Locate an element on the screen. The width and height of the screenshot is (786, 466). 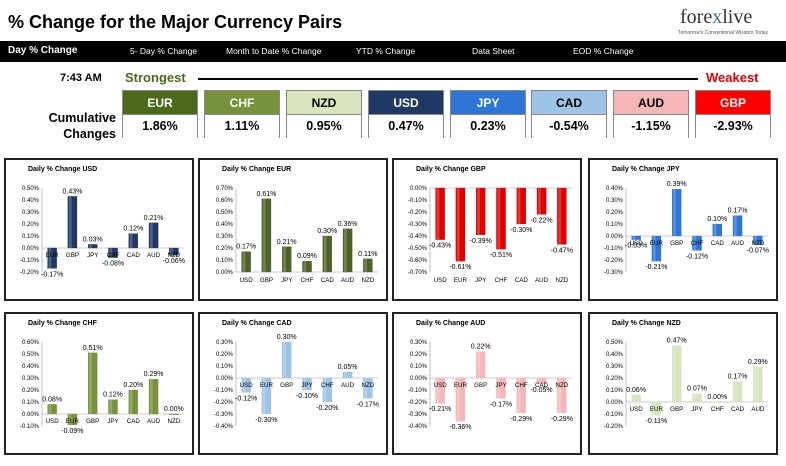
data-label: -0.03% is located at coordinates (636, 246).